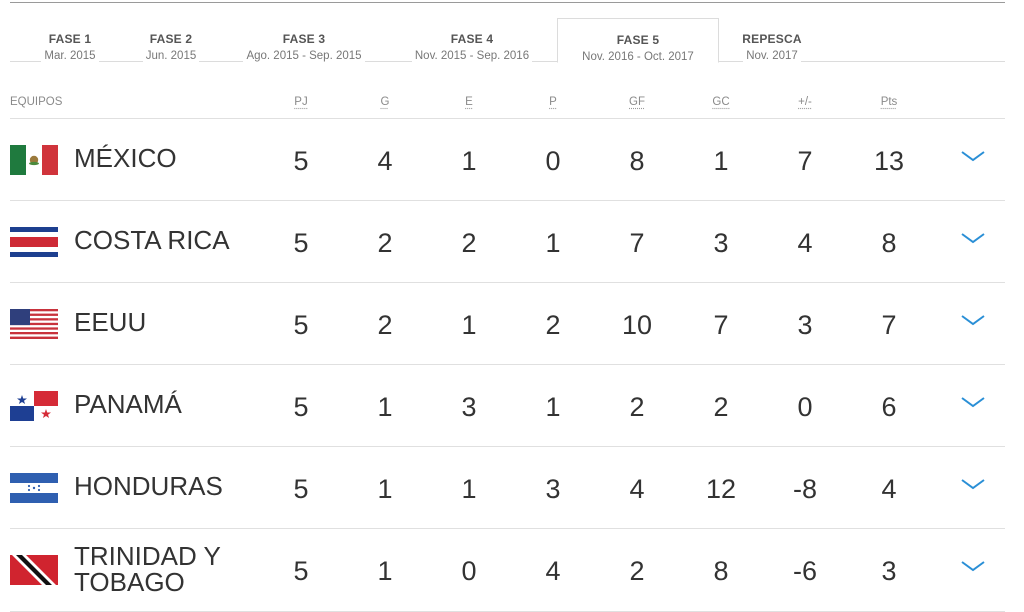 Image resolution: width=1024 pixels, height=612 pixels. I want to click on stat-gc: 1, so click(721, 161).